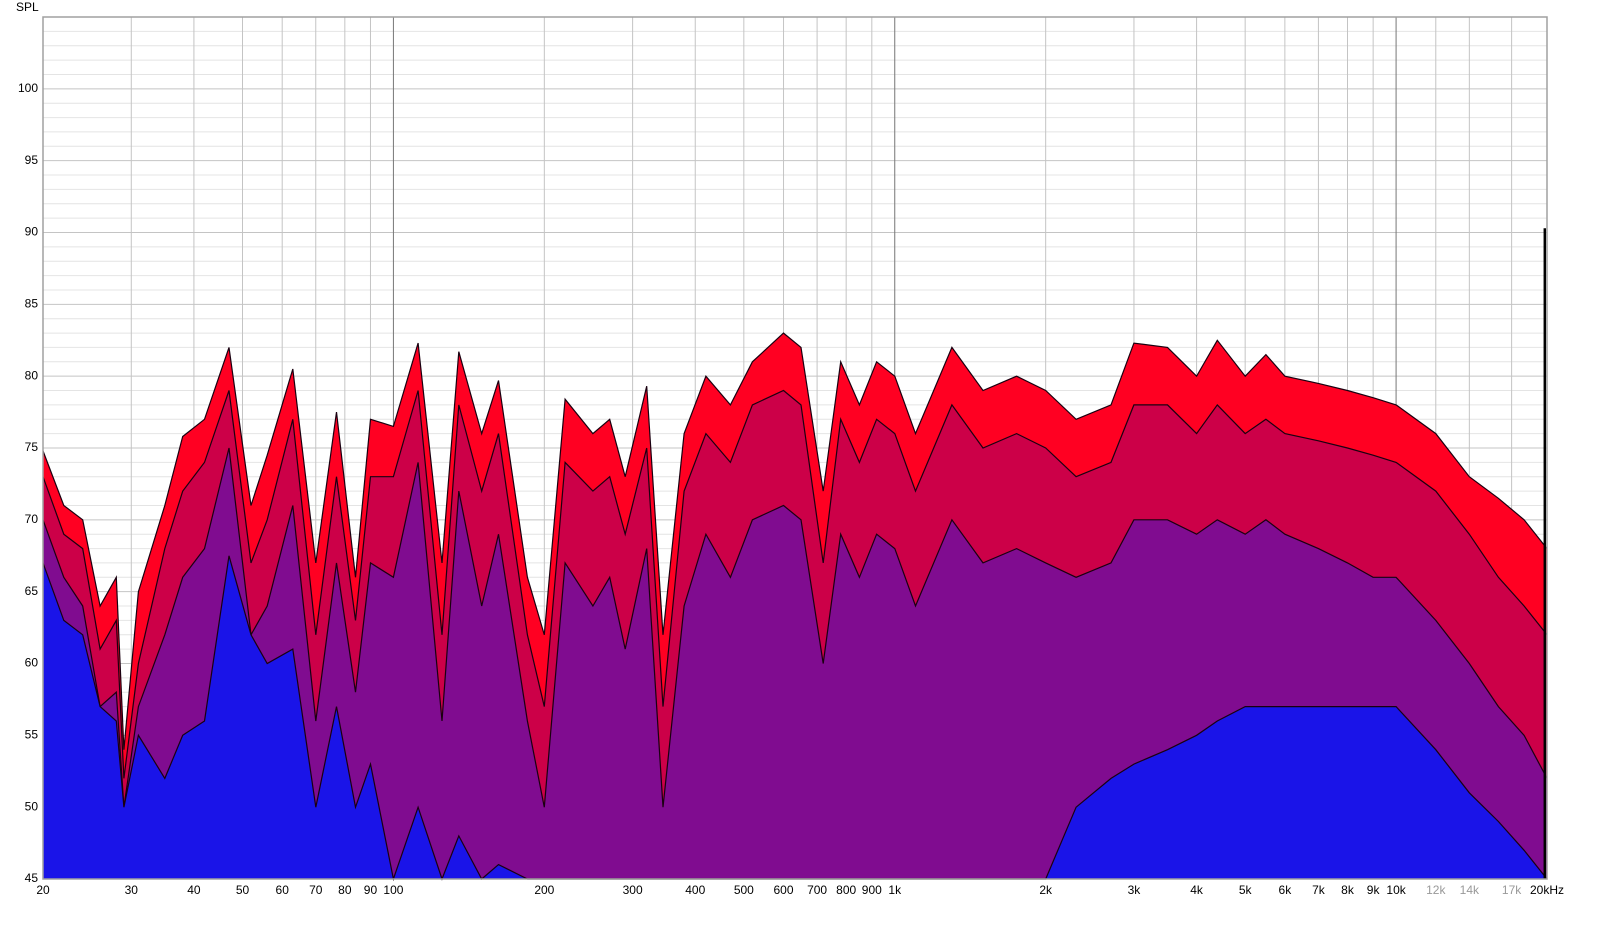  I want to click on x-tick-label: 12k, so click(1436, 890).